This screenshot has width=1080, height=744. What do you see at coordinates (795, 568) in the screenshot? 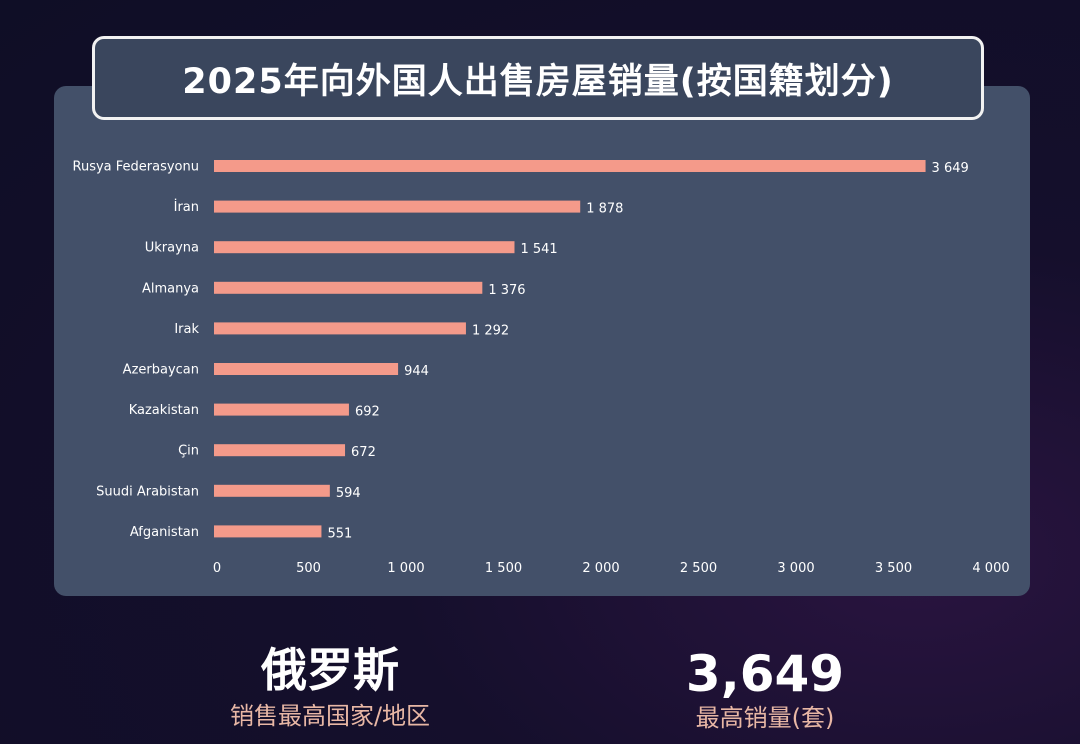
I see `x-tick-label: 3 000` at bounding box center [795, 568].